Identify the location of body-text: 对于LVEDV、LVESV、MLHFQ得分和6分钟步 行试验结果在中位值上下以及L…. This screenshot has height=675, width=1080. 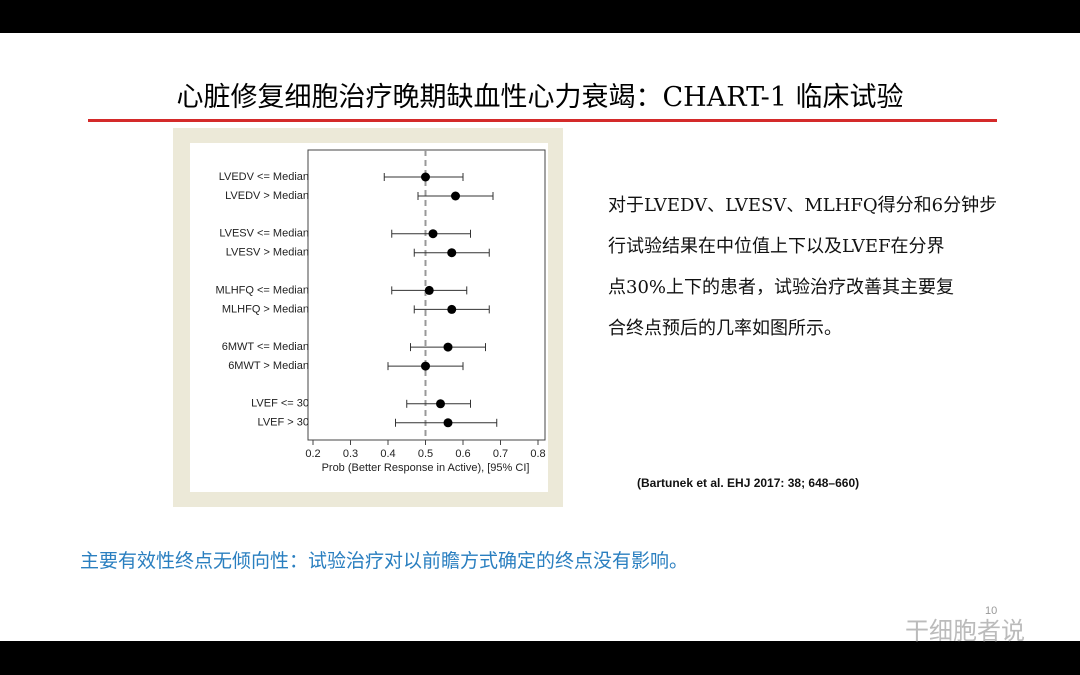
(802, 267).